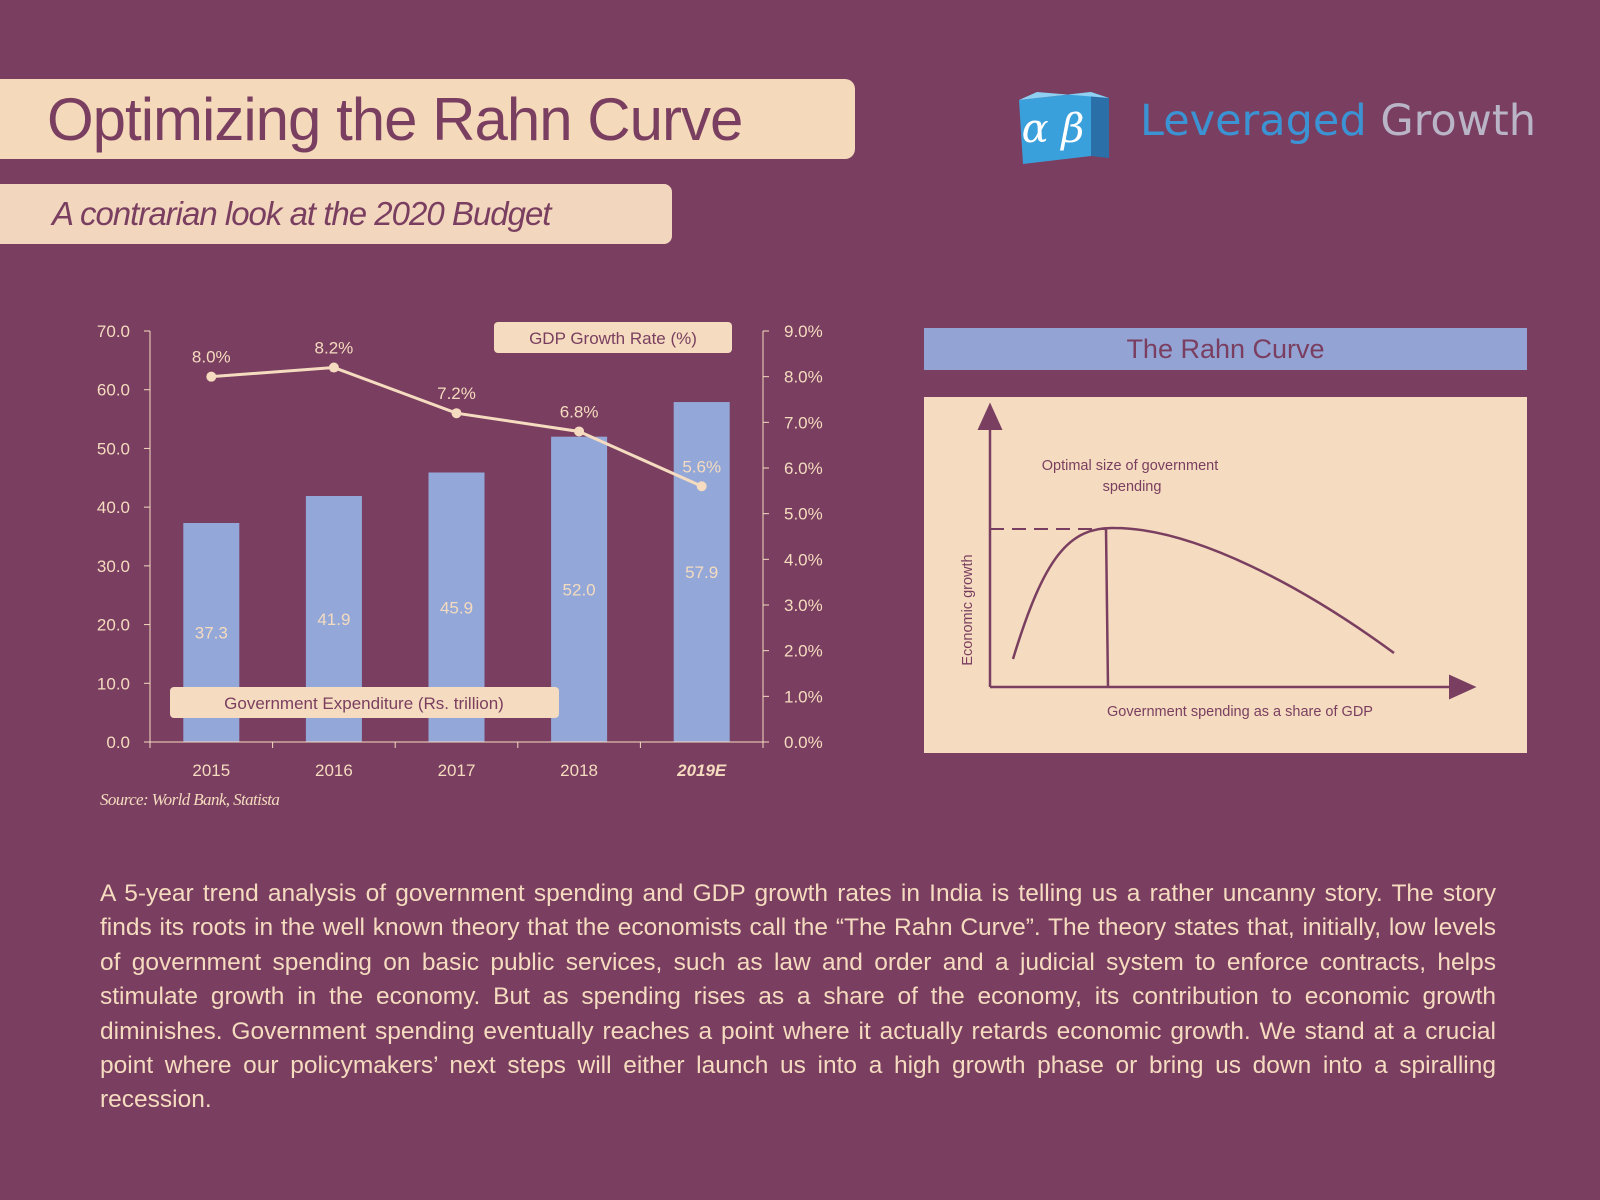 The width and height of the screenshot is (1600, 1200). What do you see at coordinates (113, 448) in the screenshot?
I see `left-tick-label: 50.0` at bounding box center [113, 448].